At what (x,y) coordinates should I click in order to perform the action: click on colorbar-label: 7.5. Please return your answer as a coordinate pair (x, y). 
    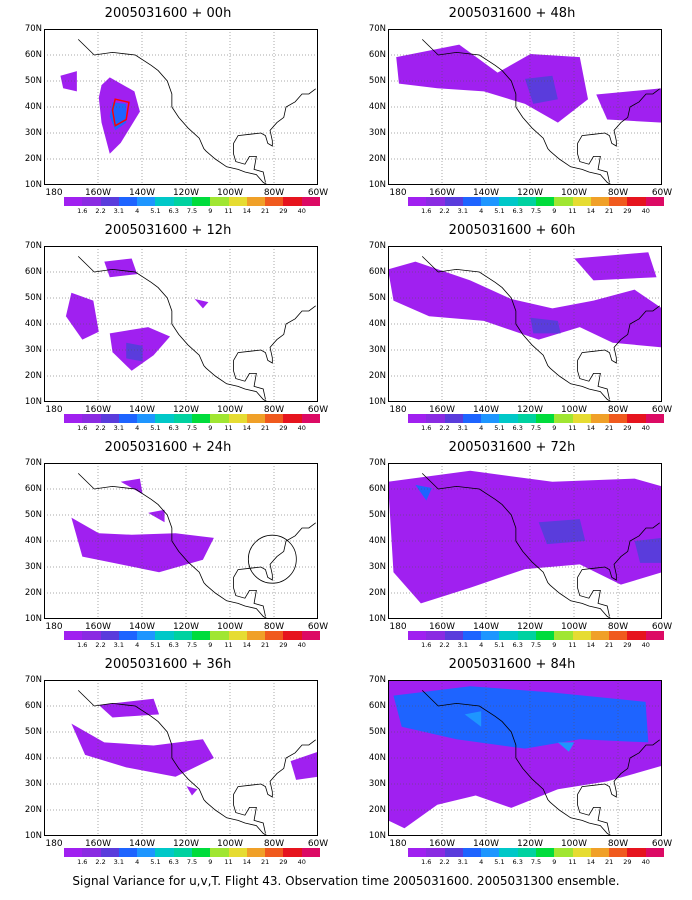
    Looking at the image, I should click on (192, 428).